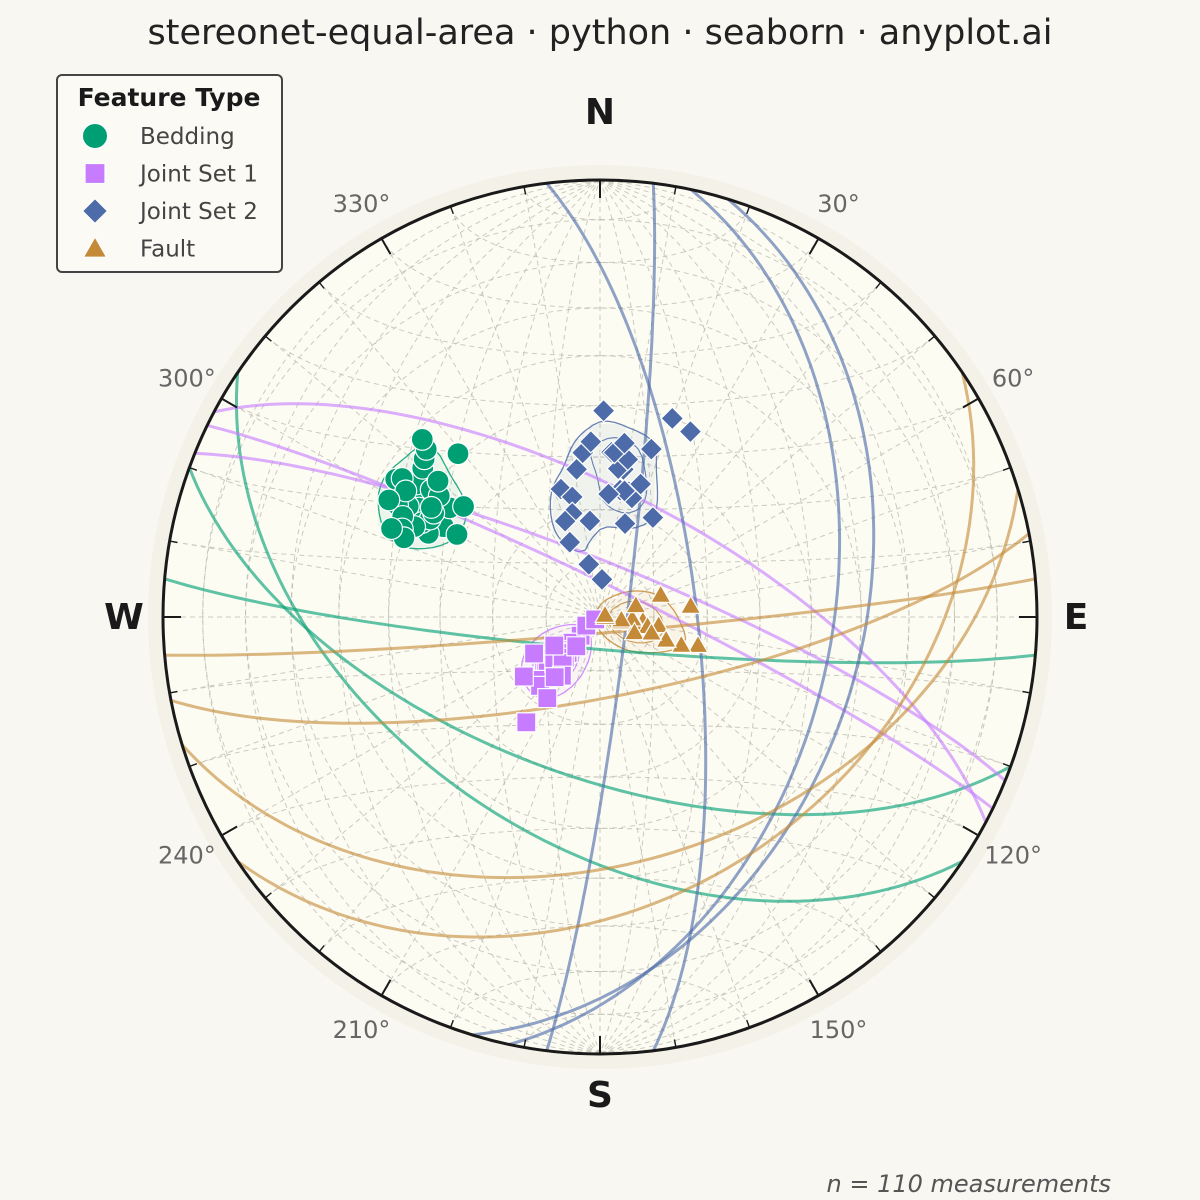 This screenshot has width=1200, height=1200. I want to click on pole-bedding, so click(457, 534).